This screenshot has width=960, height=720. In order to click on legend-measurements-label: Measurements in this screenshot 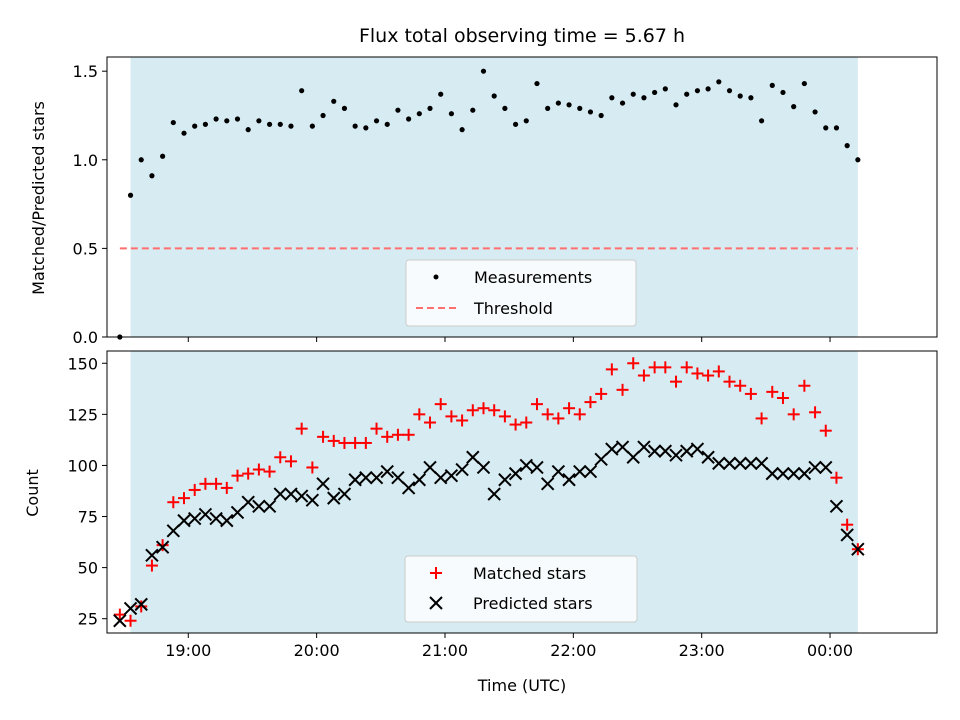, I will do `click(533, 277)`.